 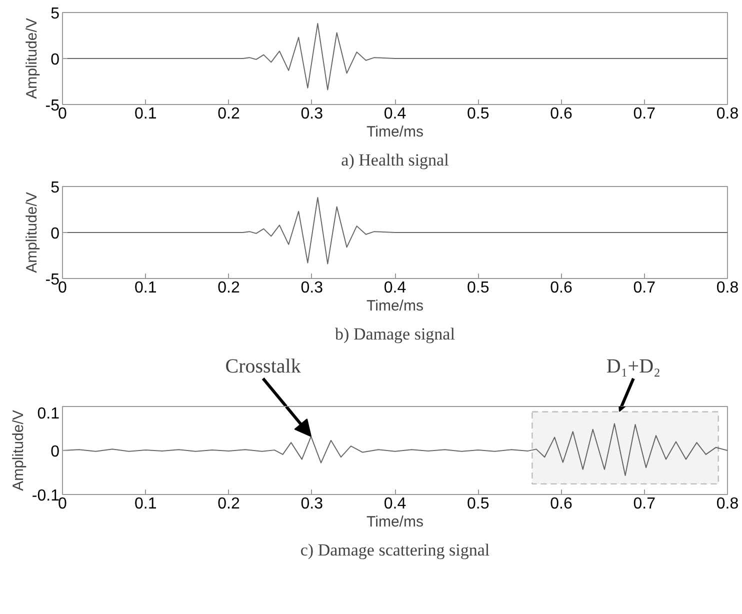 What do you see at coordinates (395, 334) in the screenshot?
I see `text: b) Damage signal` at bounding box center [395, 334].